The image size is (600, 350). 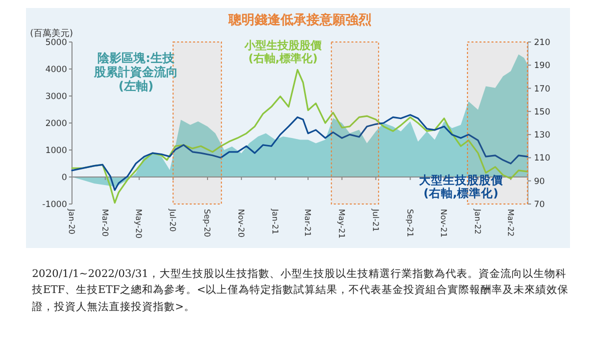 I want to click on y2-tick-label: 210, so click(x=542, y=43).